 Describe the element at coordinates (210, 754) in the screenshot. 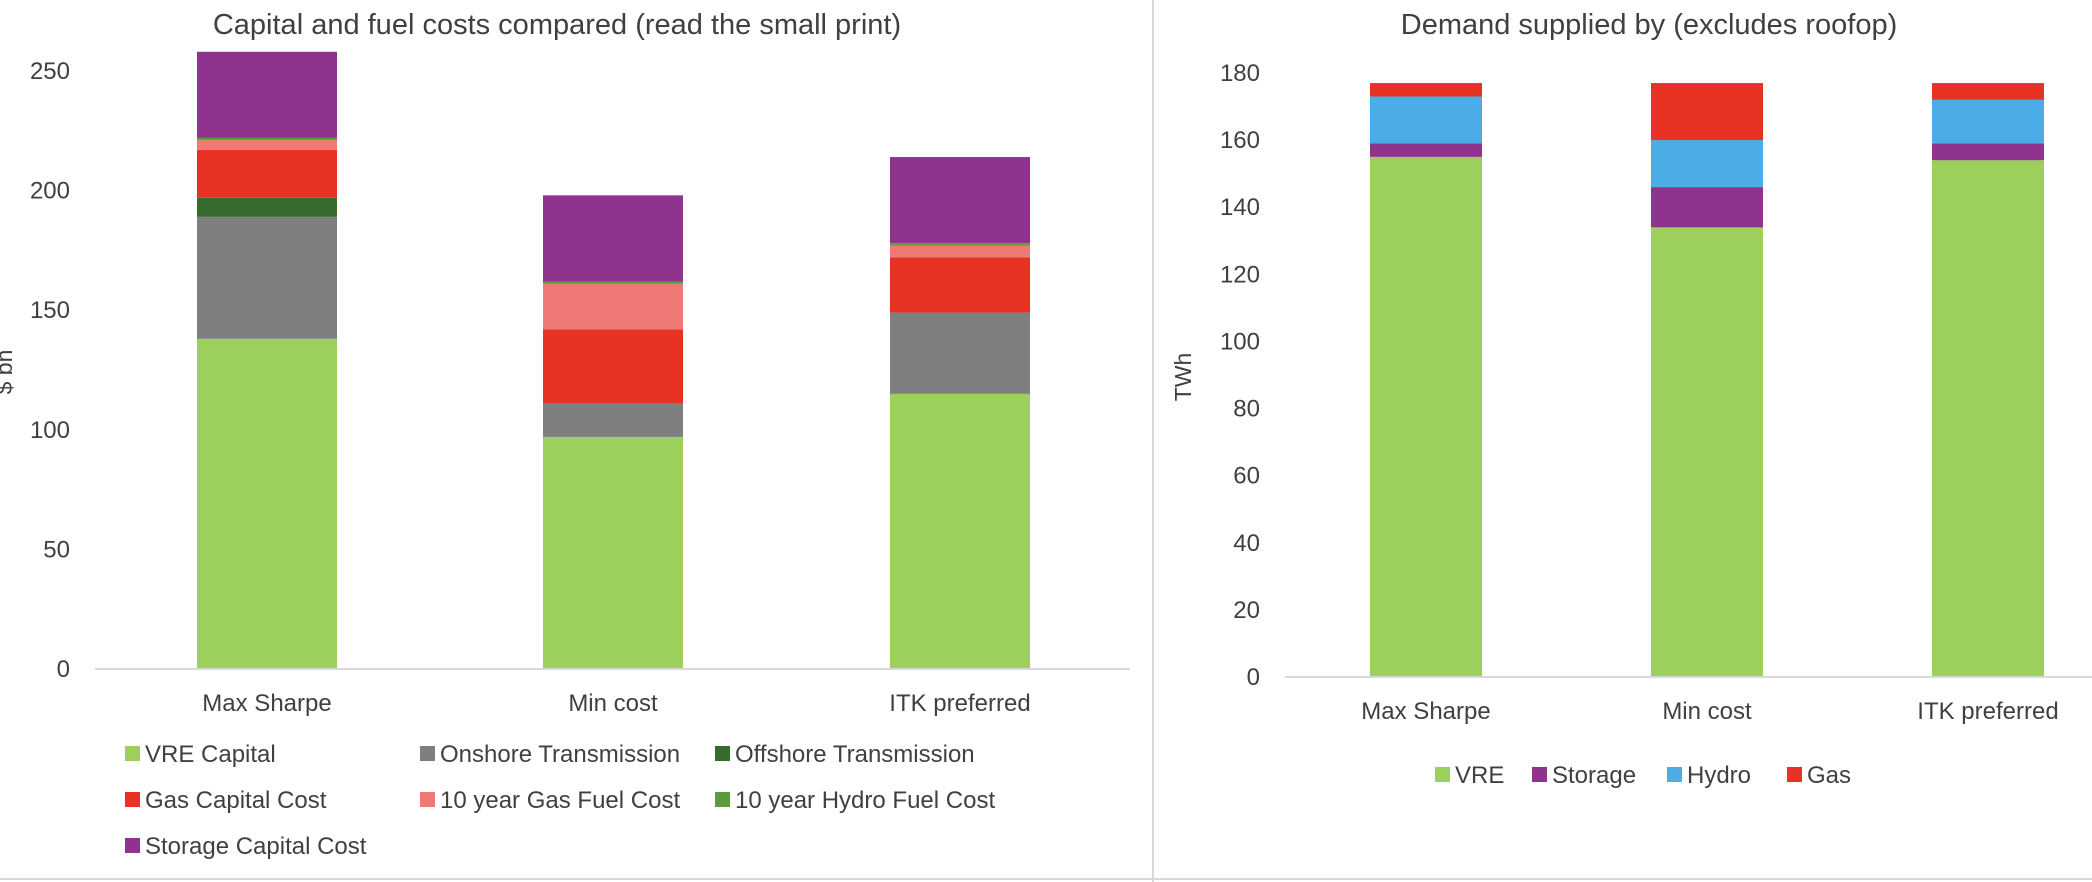

I see `legend-label: VRE Capital` at that location.